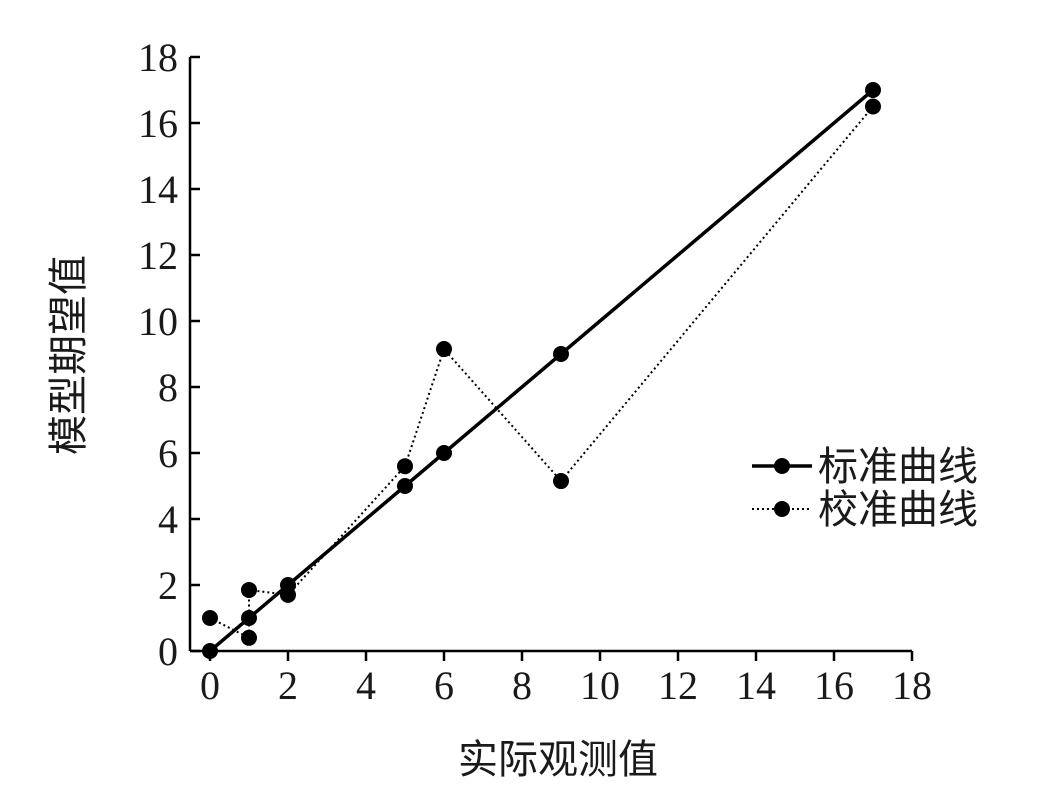 The width and height of the screenshot is (1042, 793). What do you see at coordinates (444, 685) in the screenshot?
I see `x-tick-label: 6` at bounding box center [444, 685].